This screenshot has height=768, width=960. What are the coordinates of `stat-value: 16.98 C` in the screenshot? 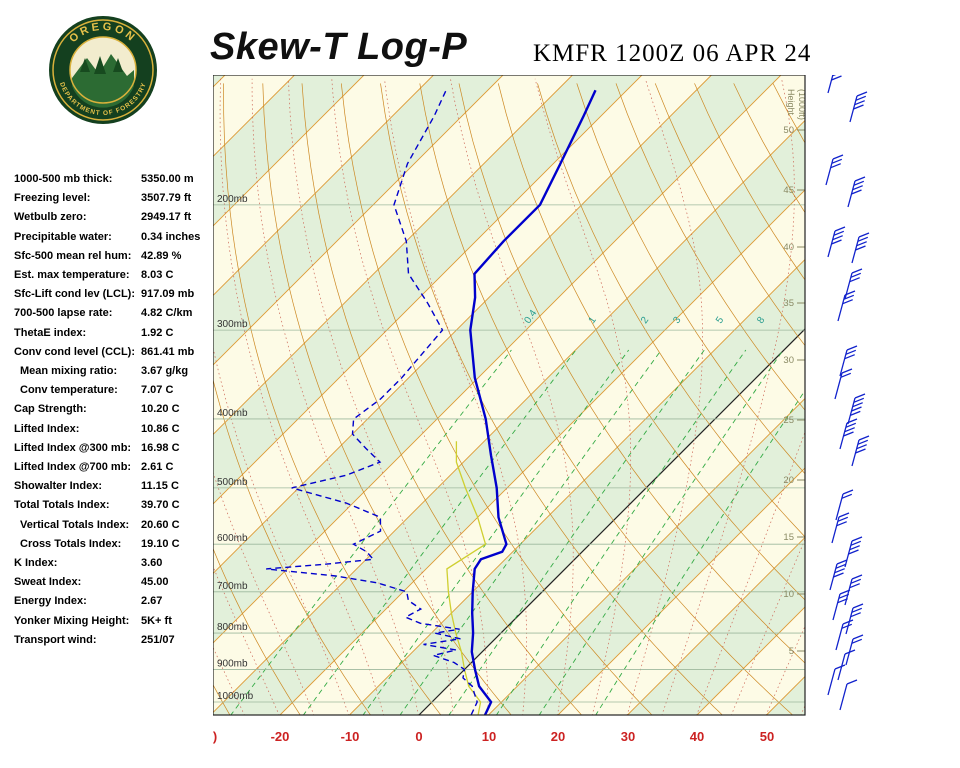 It's located at (160, 447).